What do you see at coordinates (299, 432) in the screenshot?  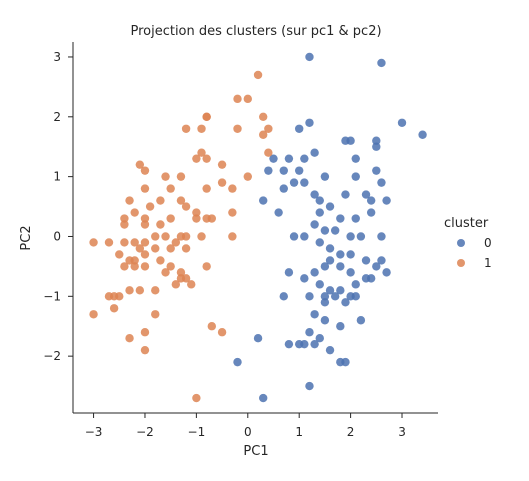 I see `x-tick-label: 1` at bounding box center [299, 432].